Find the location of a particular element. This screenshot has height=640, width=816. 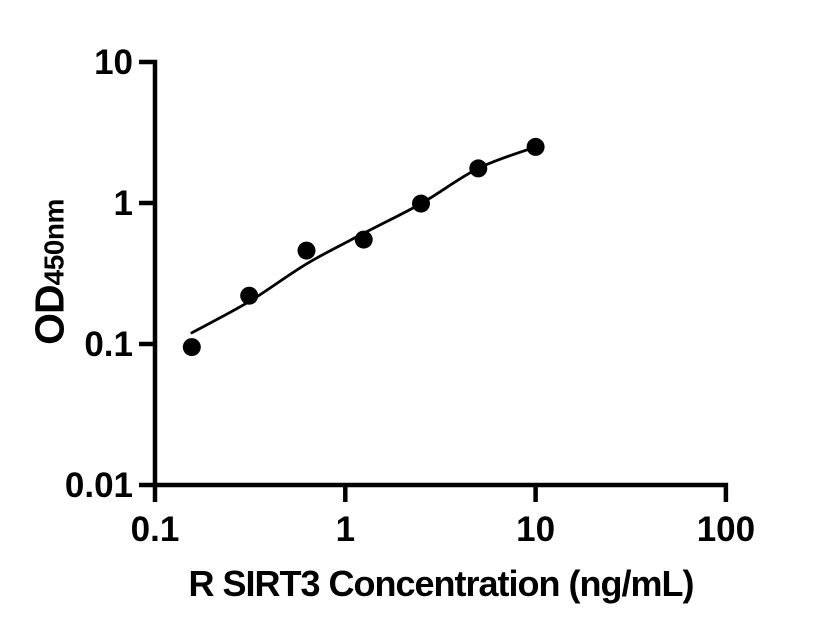

x-axis-title: R SIRT3 Concentration (ng/mL) is located at coordinates (441, 583).